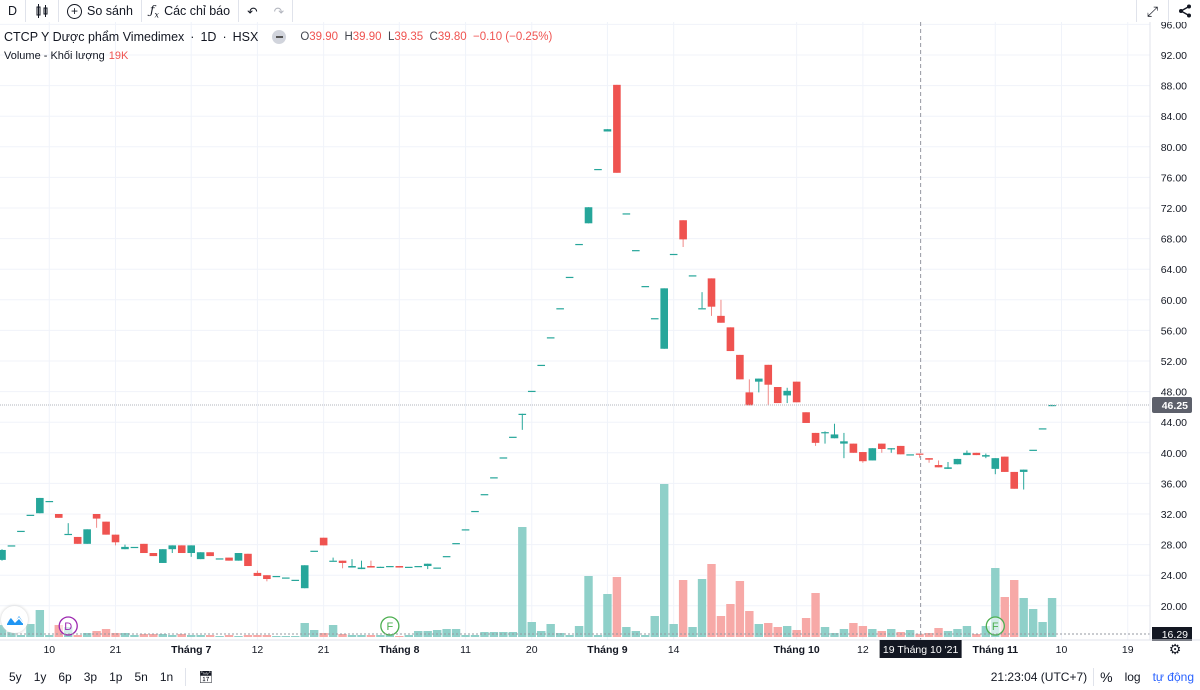 This screenshot has width=1200, height=690. What do you see at coordinates (252, 11) in the screenshot?
I see `undo-button: ↶` at bounding box center [252, 11].